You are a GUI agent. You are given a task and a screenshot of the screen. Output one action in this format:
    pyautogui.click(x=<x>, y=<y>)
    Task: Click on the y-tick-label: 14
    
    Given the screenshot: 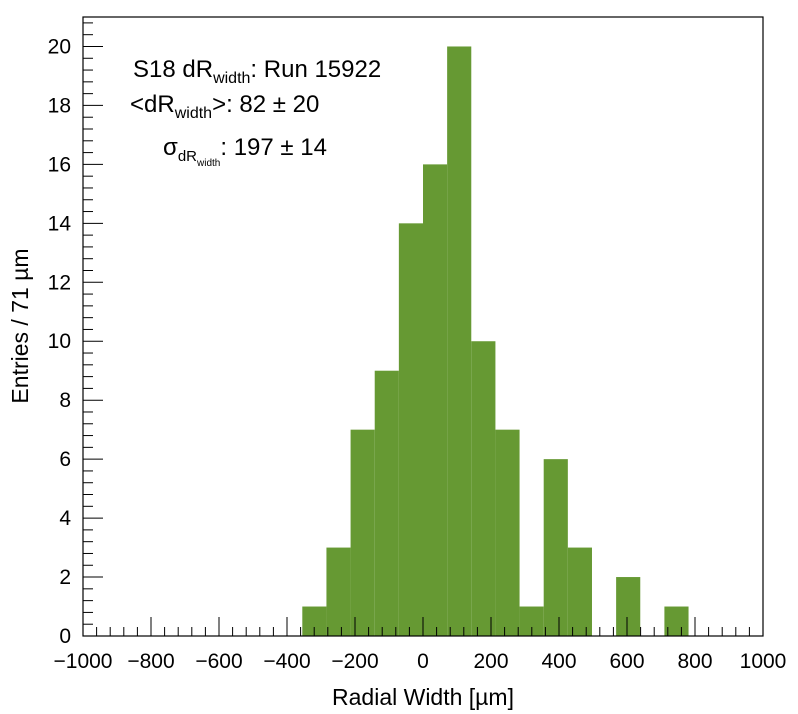 What is the action you would take?
    pyautogui.click(x=60, y=223)
    